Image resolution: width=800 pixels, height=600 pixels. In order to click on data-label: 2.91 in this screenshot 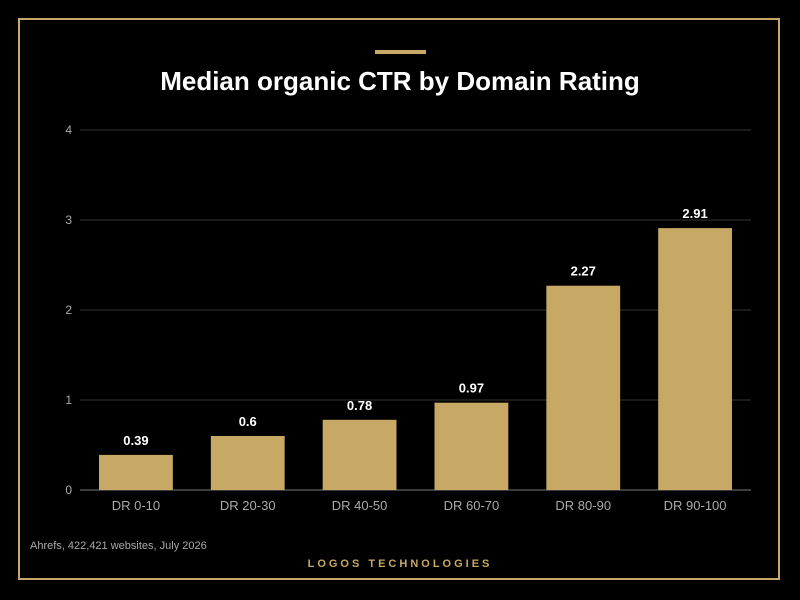, I will do `click(694, 213)`.